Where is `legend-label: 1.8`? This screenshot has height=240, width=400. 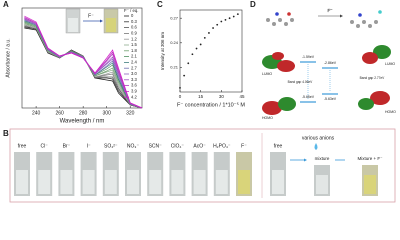 legend-label: 1.8 is located at coordinates (134, 50).